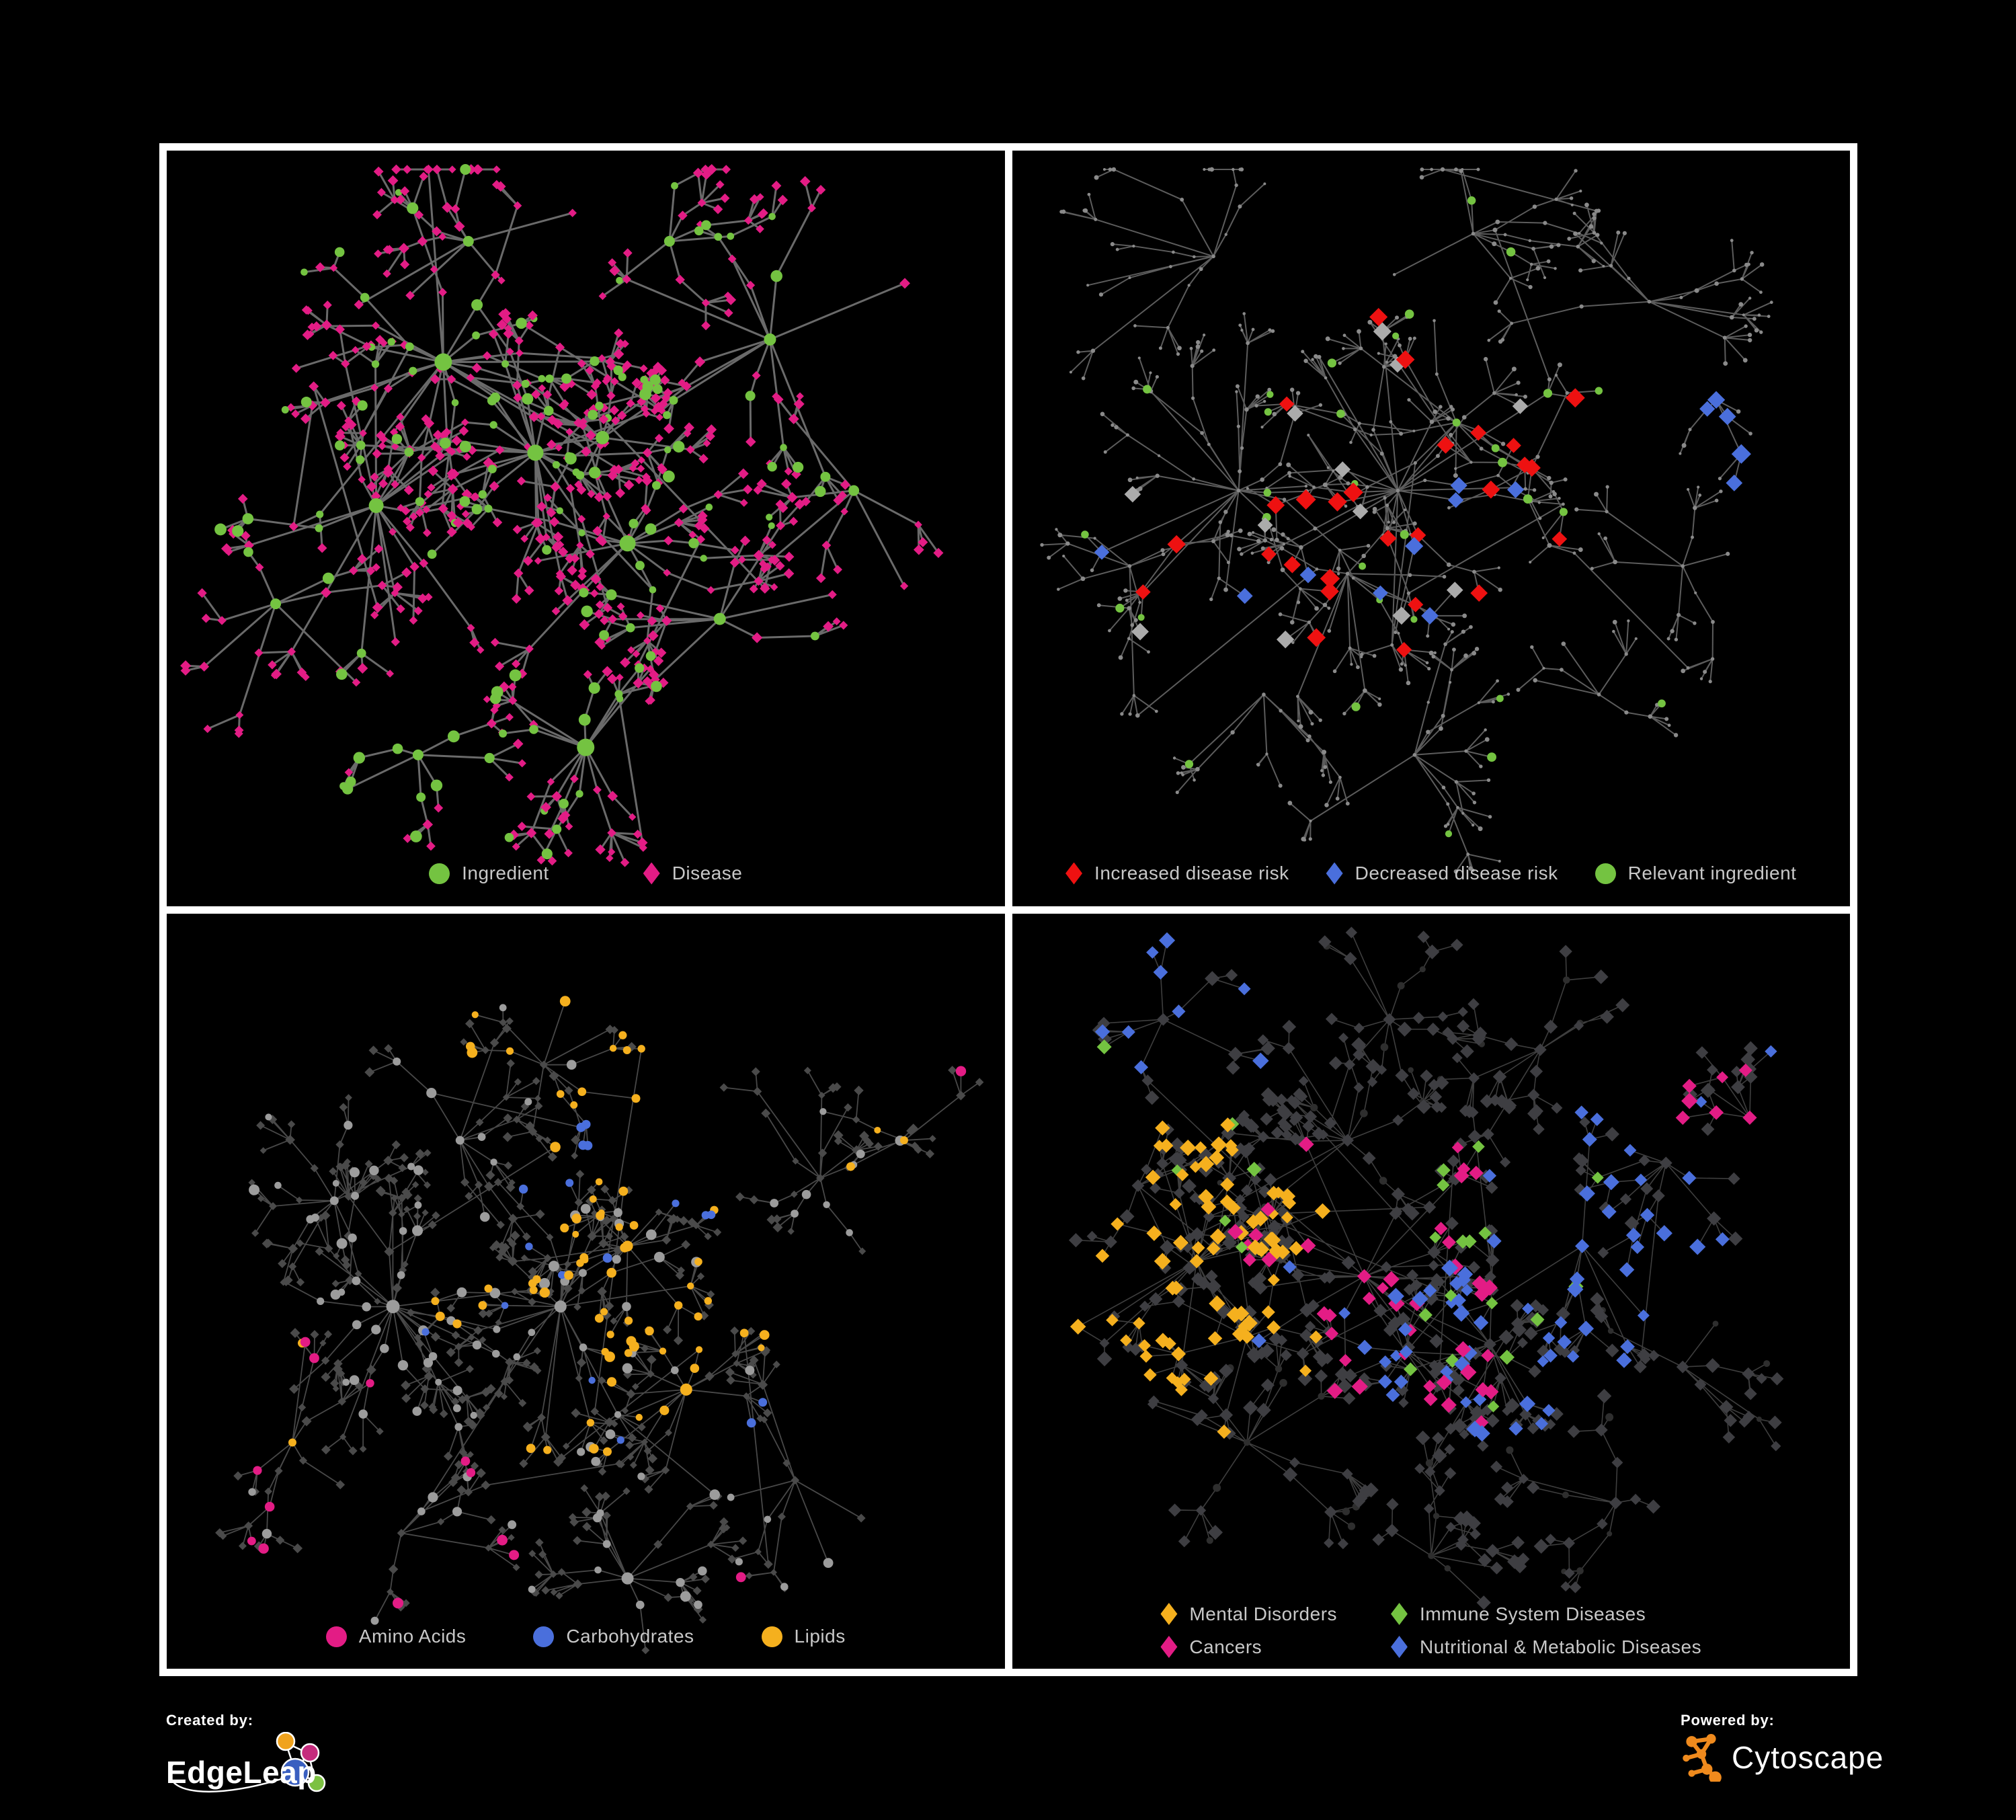 The width and height of the screenshot is (2016, 1820). I want to click on powered-by-label: Powered by:, so click(1728, 1720).